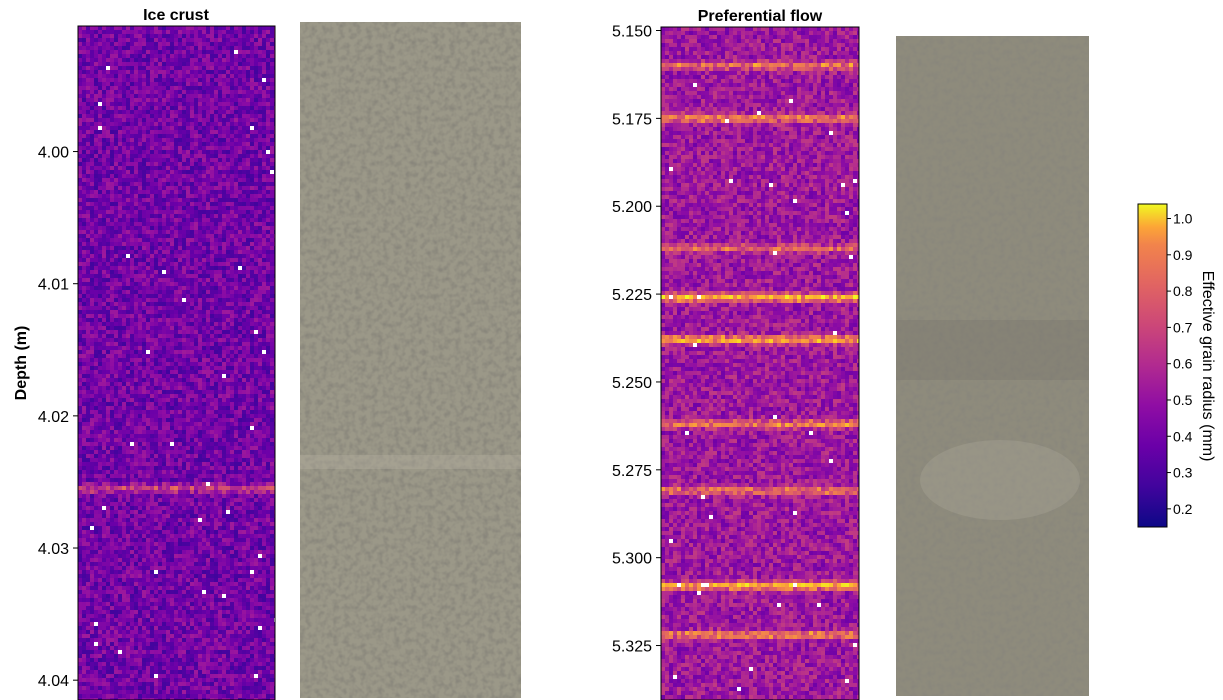  Describe the element at coordinates (176, 15) in the screenshot. I see `panel-title-ice-crust: Ice crust` at that location.